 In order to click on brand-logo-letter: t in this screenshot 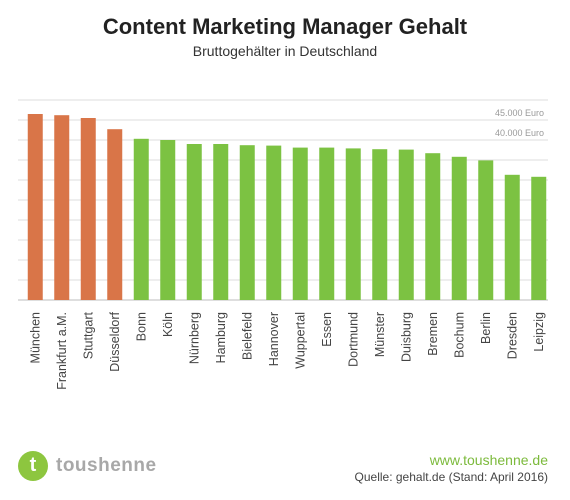, I will do `click(33, 465)`.